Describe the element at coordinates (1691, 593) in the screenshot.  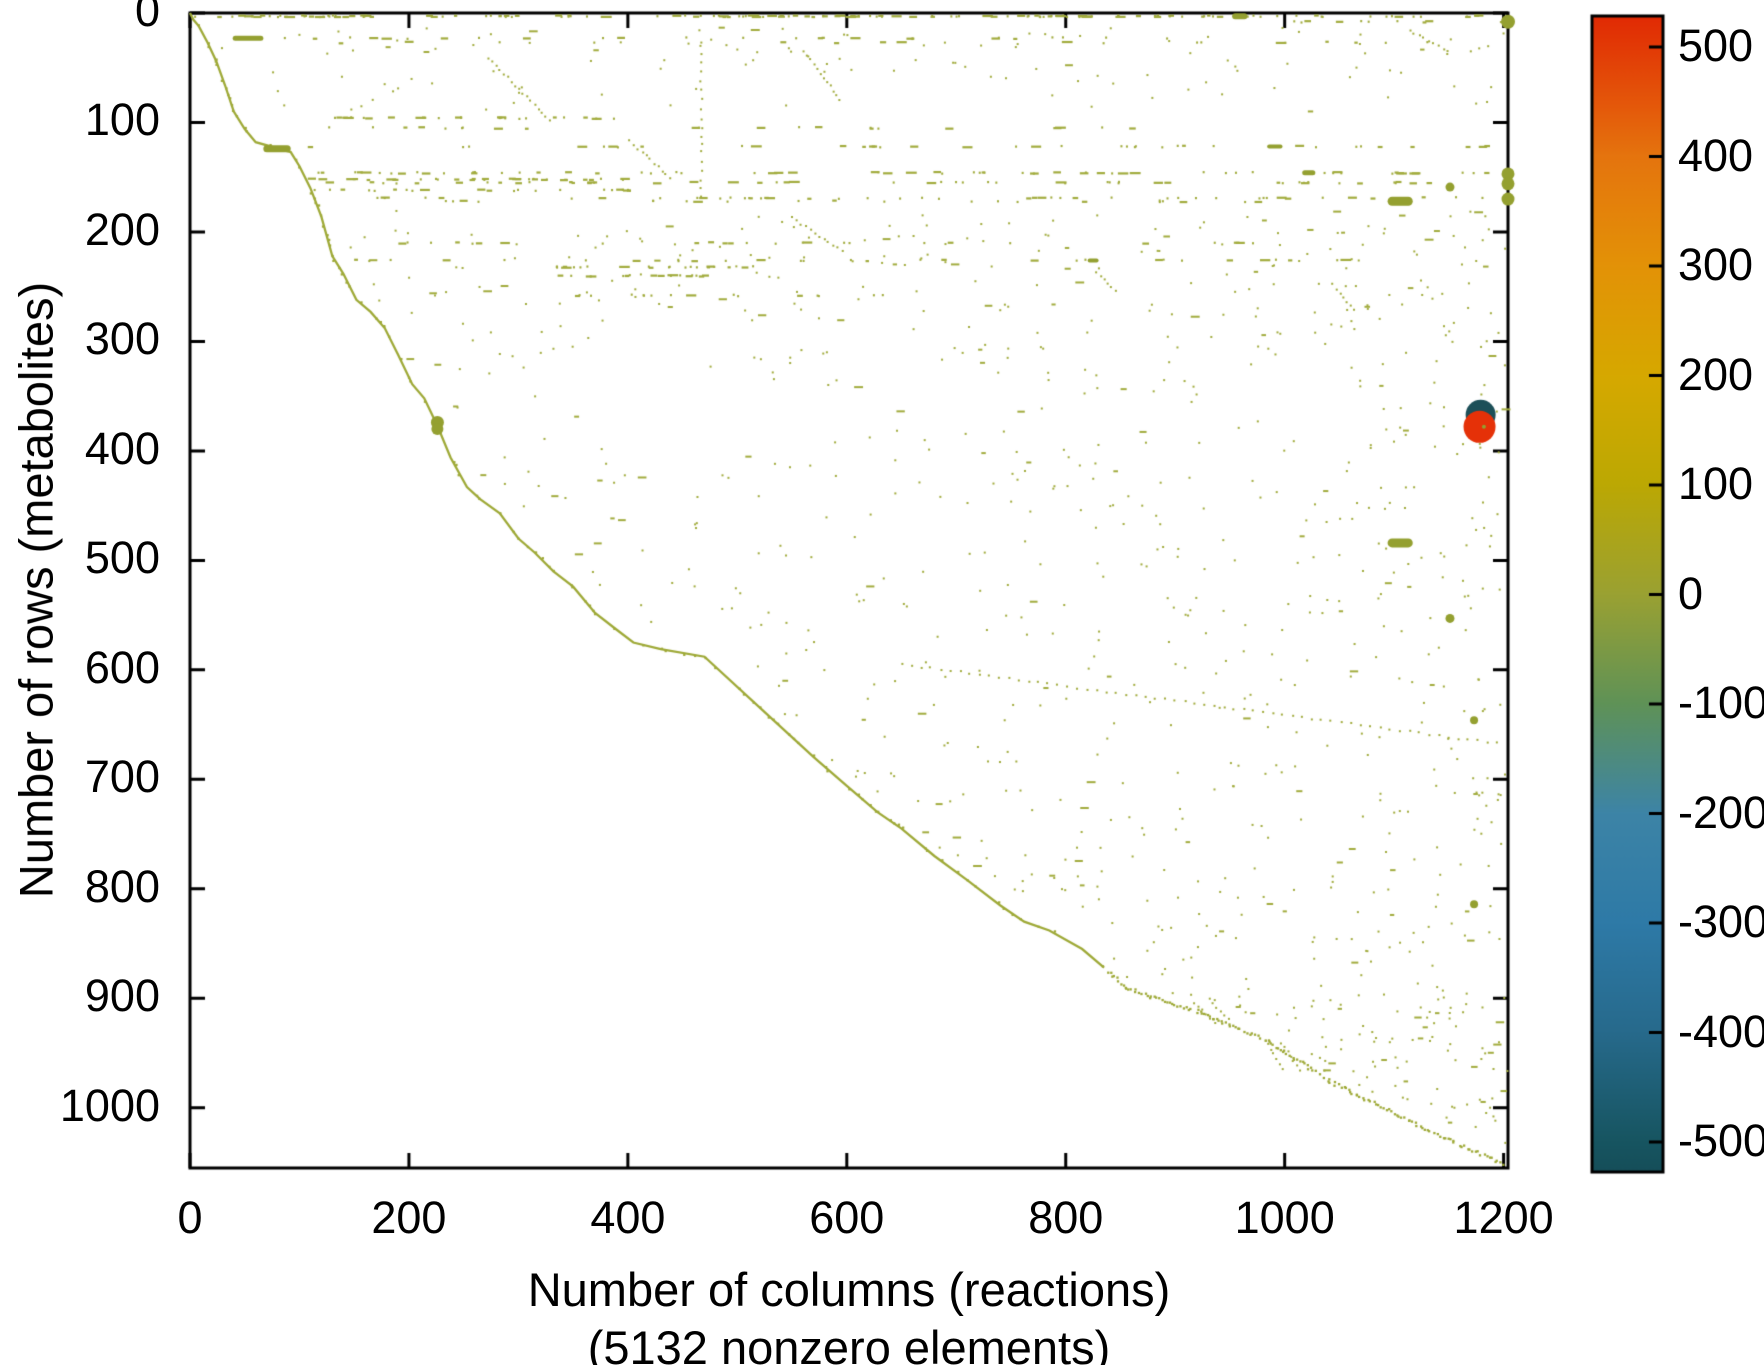
I see `colorbar-tick-label: 0` at that location.